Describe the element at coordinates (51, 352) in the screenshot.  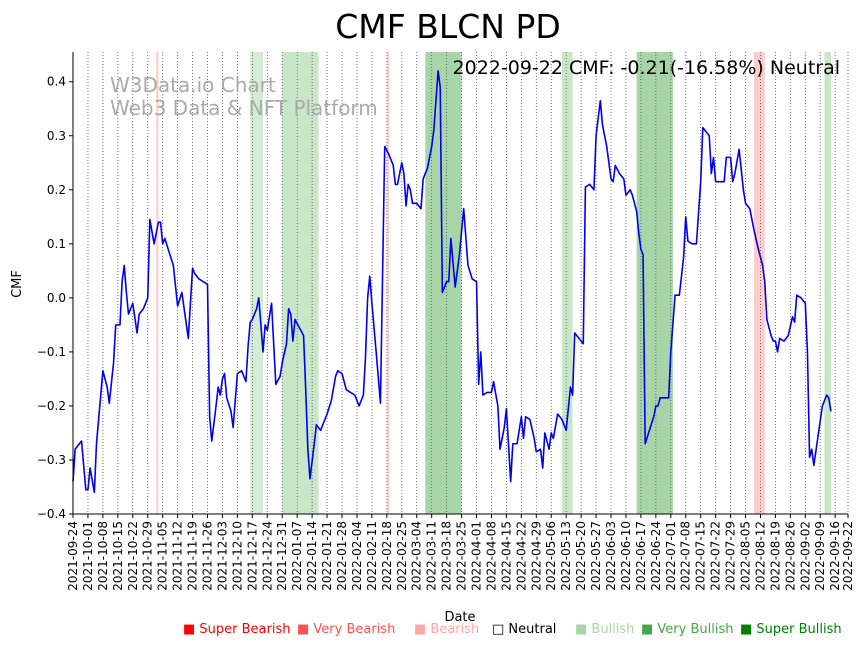
I see `y-tick-label-3: −0.1` at that location.